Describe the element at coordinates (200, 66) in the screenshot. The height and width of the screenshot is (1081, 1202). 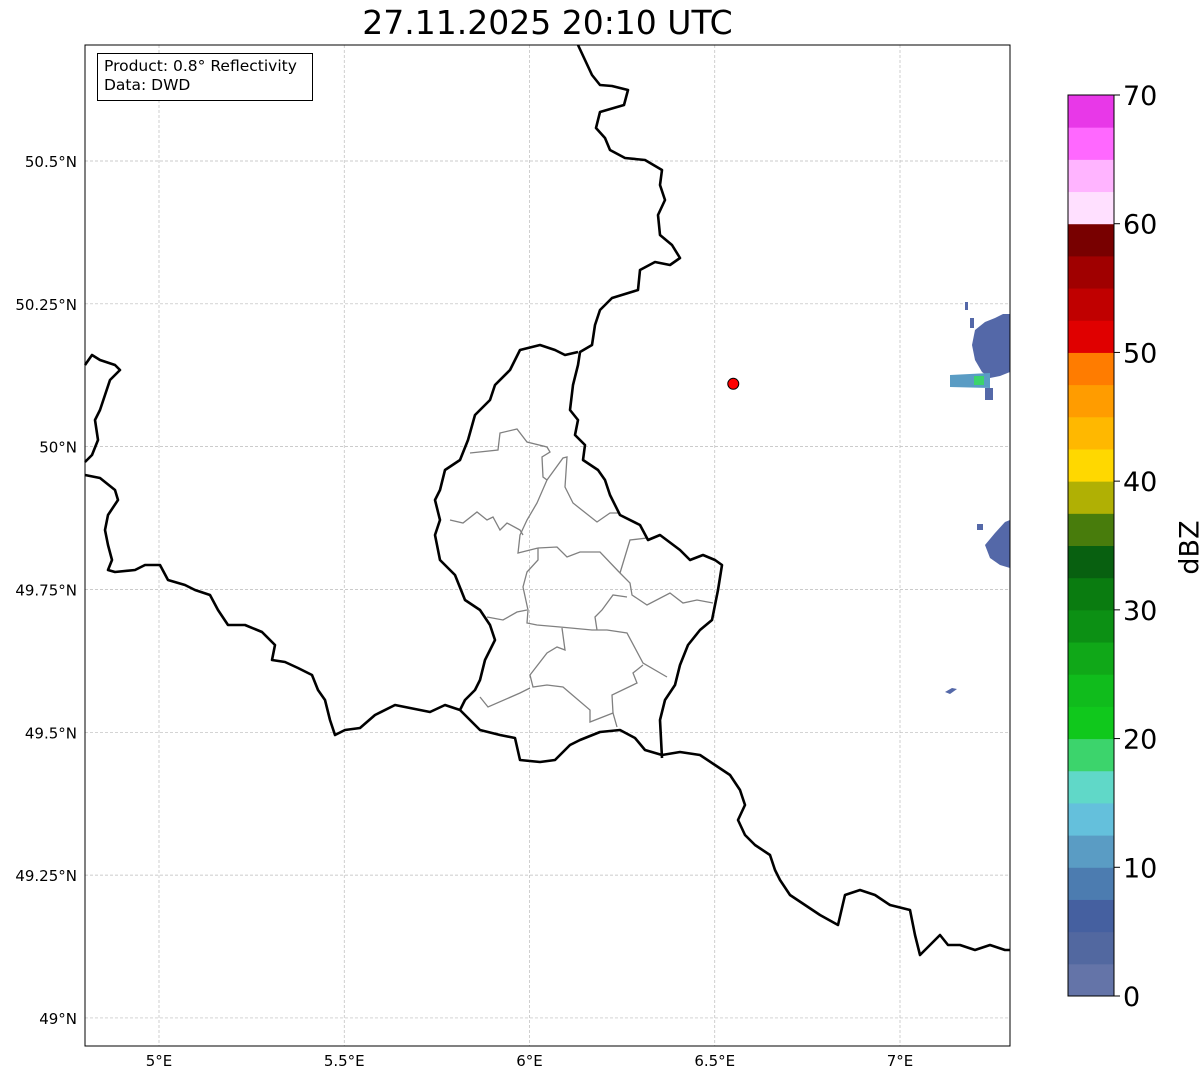
I see `product-label: Product: 0.8° Reflectivity` at that location.